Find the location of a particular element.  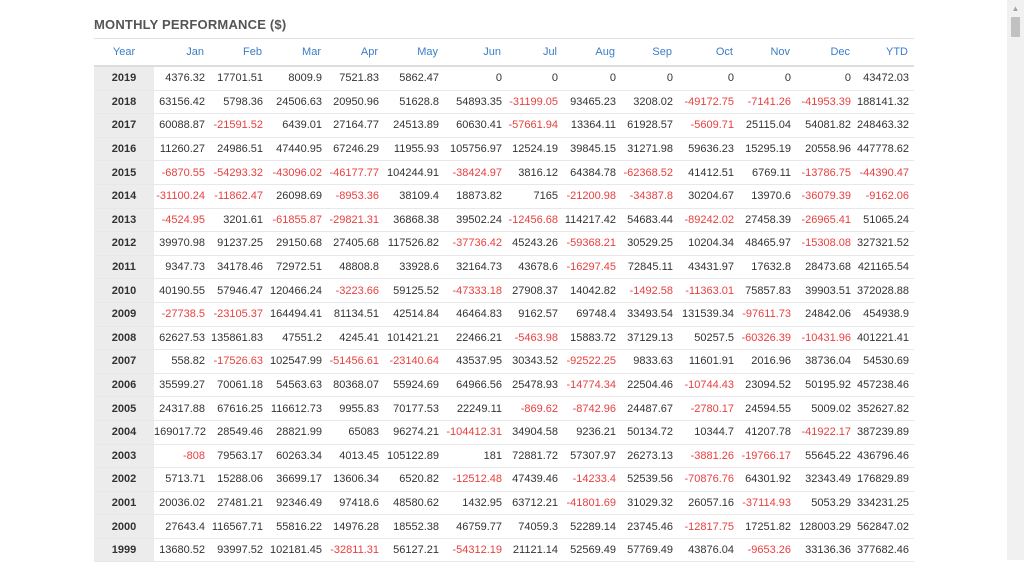

month-value-cell: 24986.51 is located at coordinates (239, 149).